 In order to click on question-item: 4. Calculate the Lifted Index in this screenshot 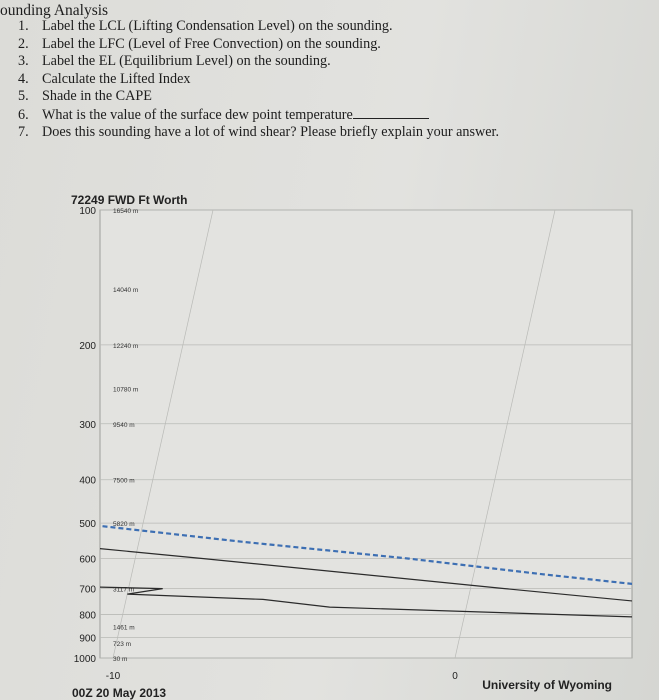, I will do `click(258, 80)`.